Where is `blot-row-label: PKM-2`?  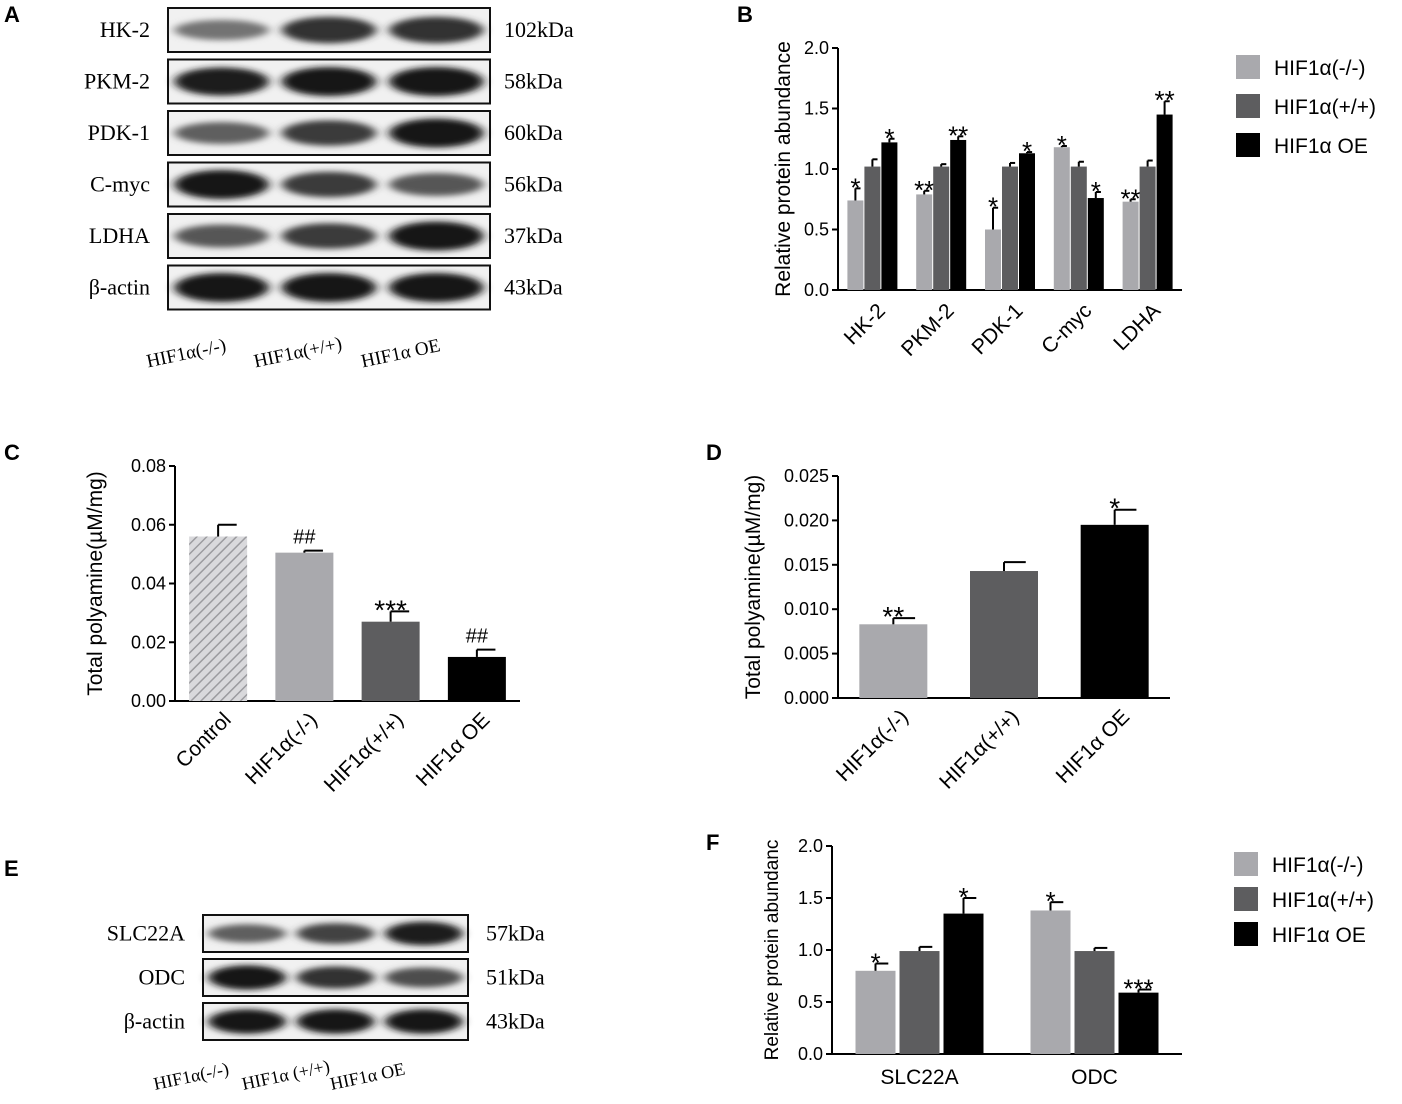
blot-row-label: PKM-2 is located at coordinates (117, 81).